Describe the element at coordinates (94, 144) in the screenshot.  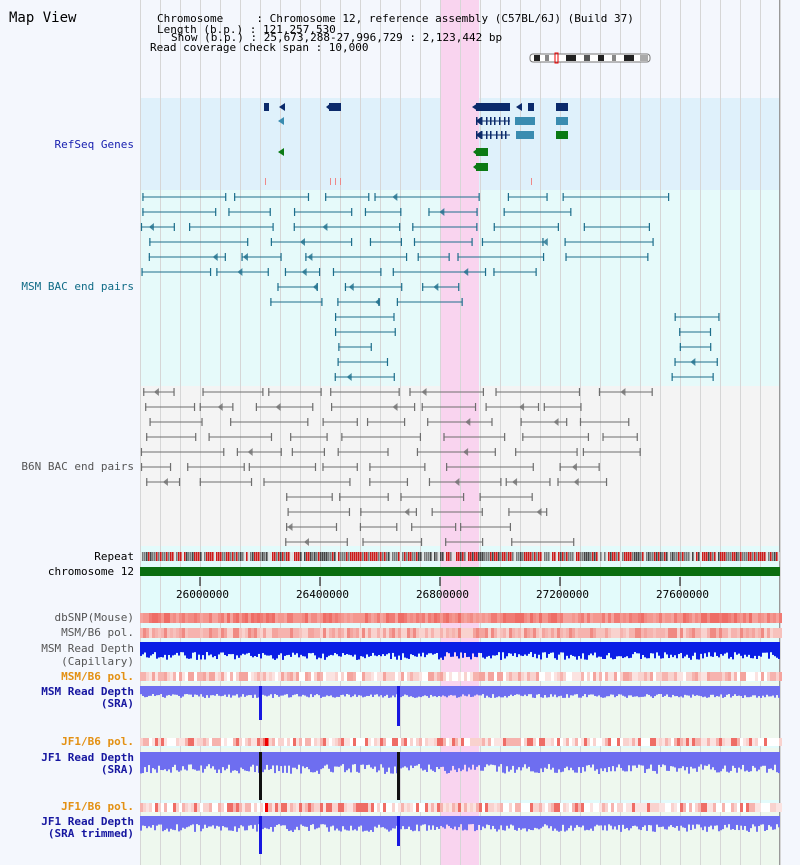
I see `track-label-refseq-genes: RefSeq Genes` at that location.